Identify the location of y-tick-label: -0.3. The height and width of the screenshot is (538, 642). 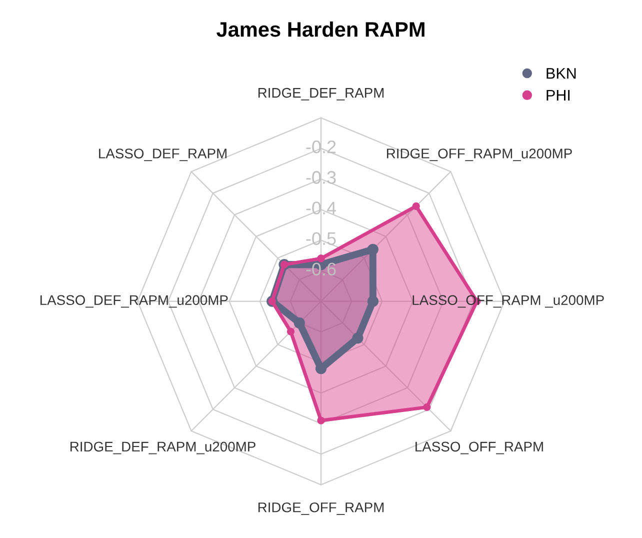
(321, 177).